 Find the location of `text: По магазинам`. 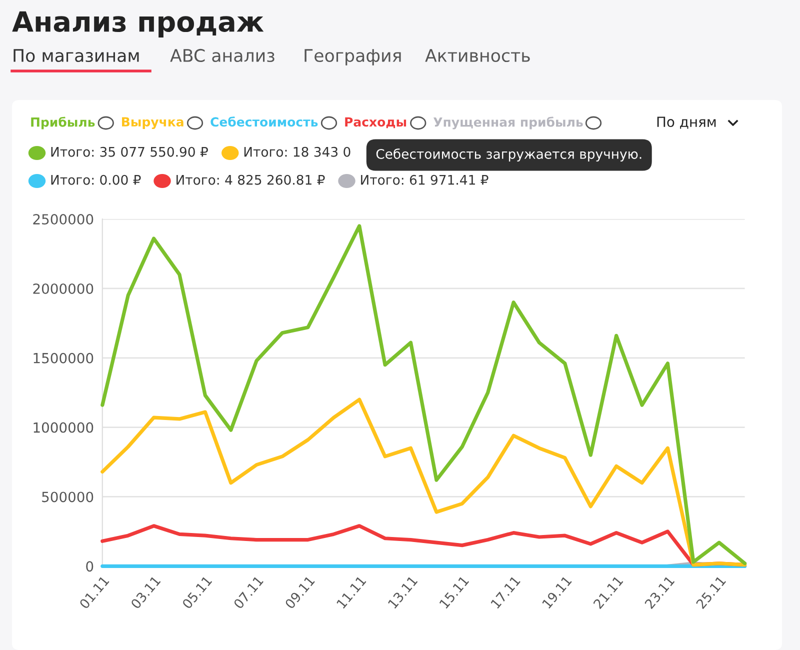

text: По магазинам is located at coordinates (76, 55).